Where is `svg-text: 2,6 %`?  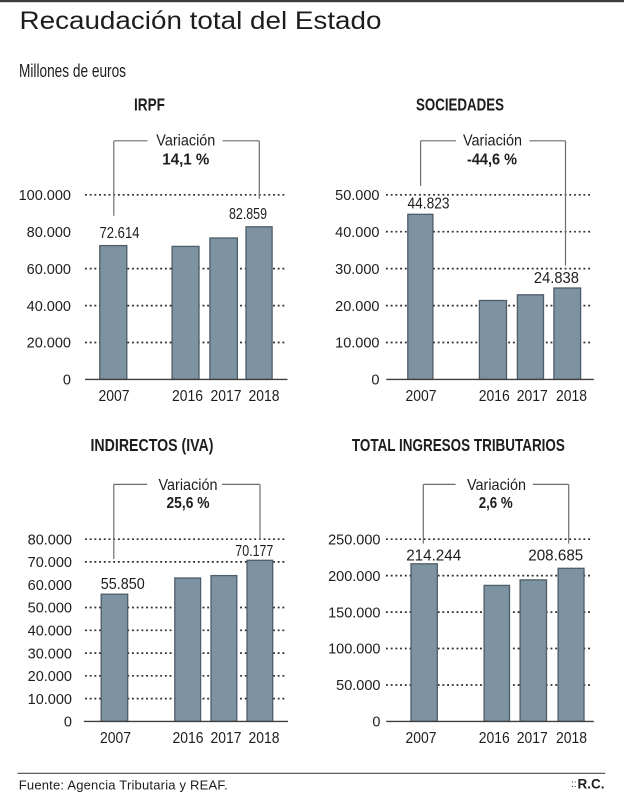 svg-text: 2,6 % is located at coordinates (496, 503).